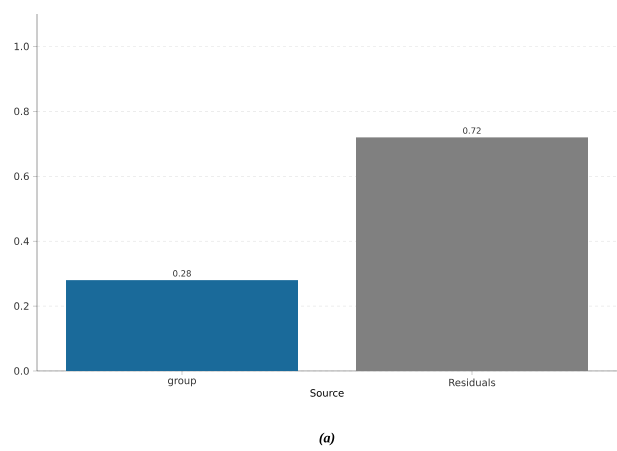 This screenshot has height=451, width=617. What do you see at coordinates (21, 176) in the screenshot?
I see `y-tick-label: 0.6` at bounding box center [21, 176].